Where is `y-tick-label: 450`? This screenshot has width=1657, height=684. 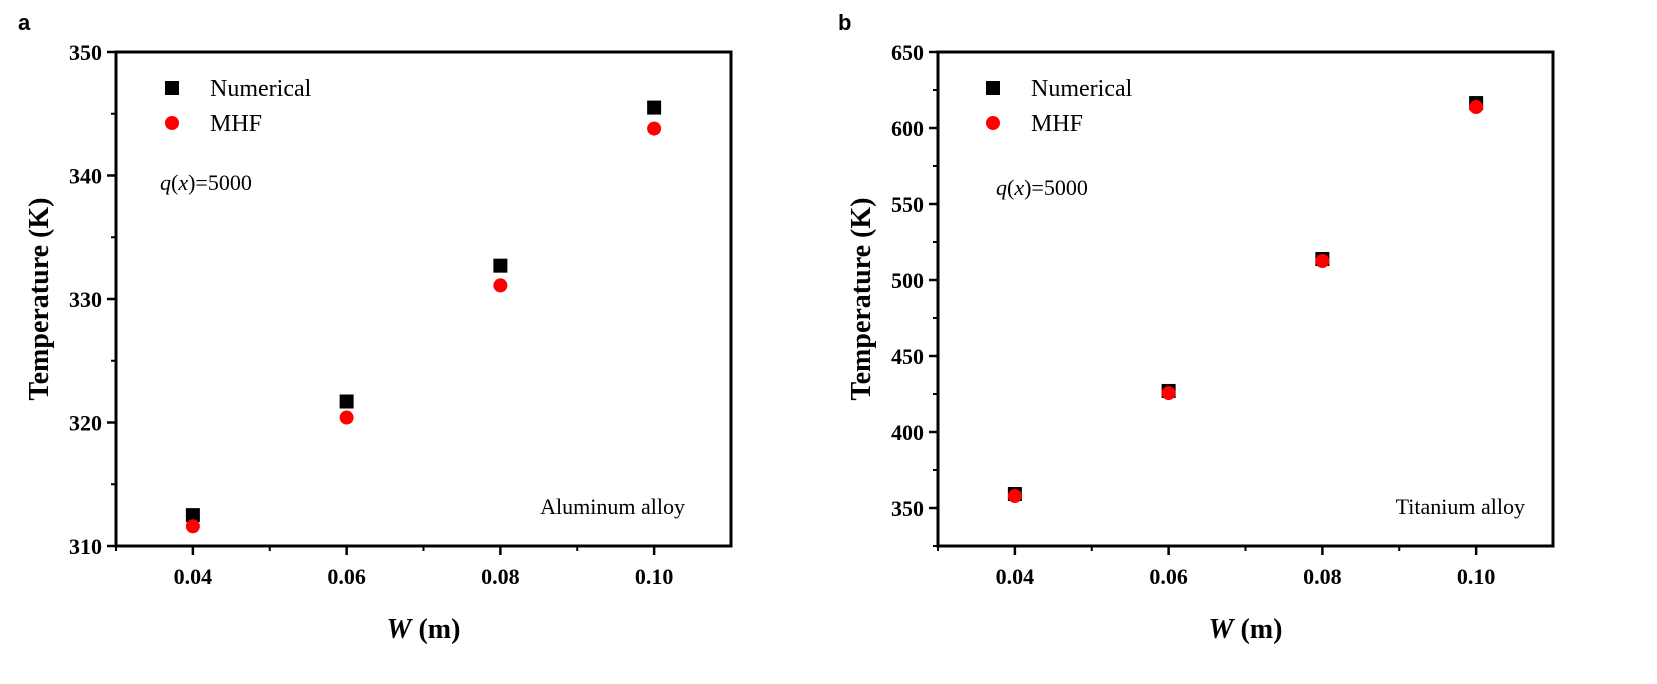
y-tick-label: 450 is located at coordinates (907, 356).